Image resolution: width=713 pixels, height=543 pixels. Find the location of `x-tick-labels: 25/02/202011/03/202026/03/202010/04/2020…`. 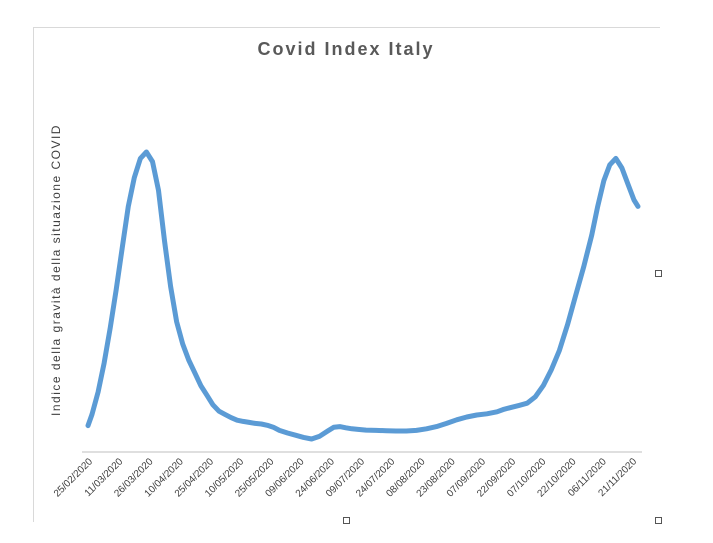

x-tick-labels: 25/02/202011/03/202026/03/202010/04/2020… is located at coordinates (345, 477).